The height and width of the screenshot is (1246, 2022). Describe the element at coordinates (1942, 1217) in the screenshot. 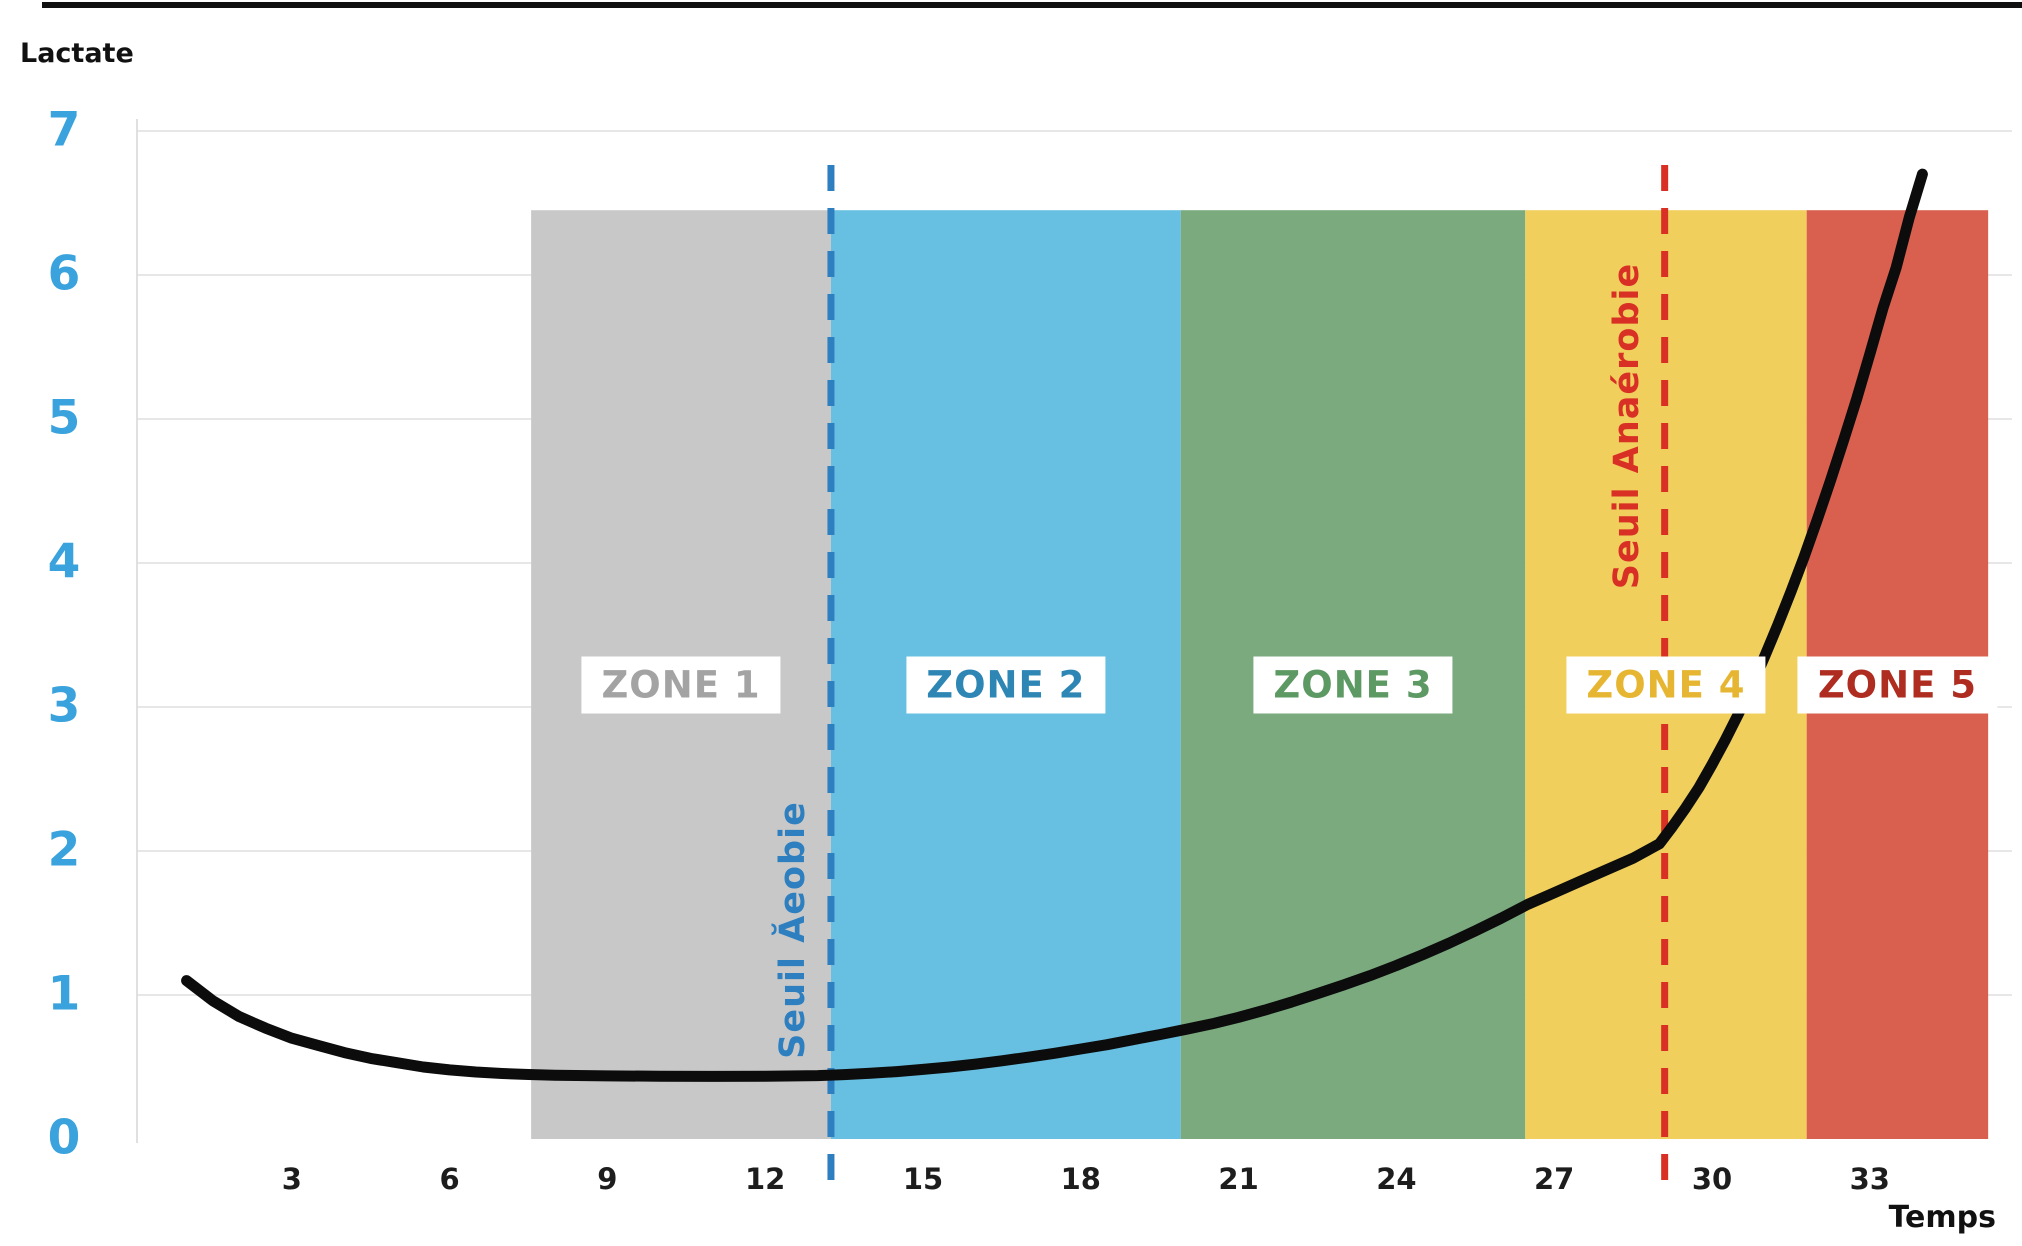

I see `x-axis-title: Temps` at that location.